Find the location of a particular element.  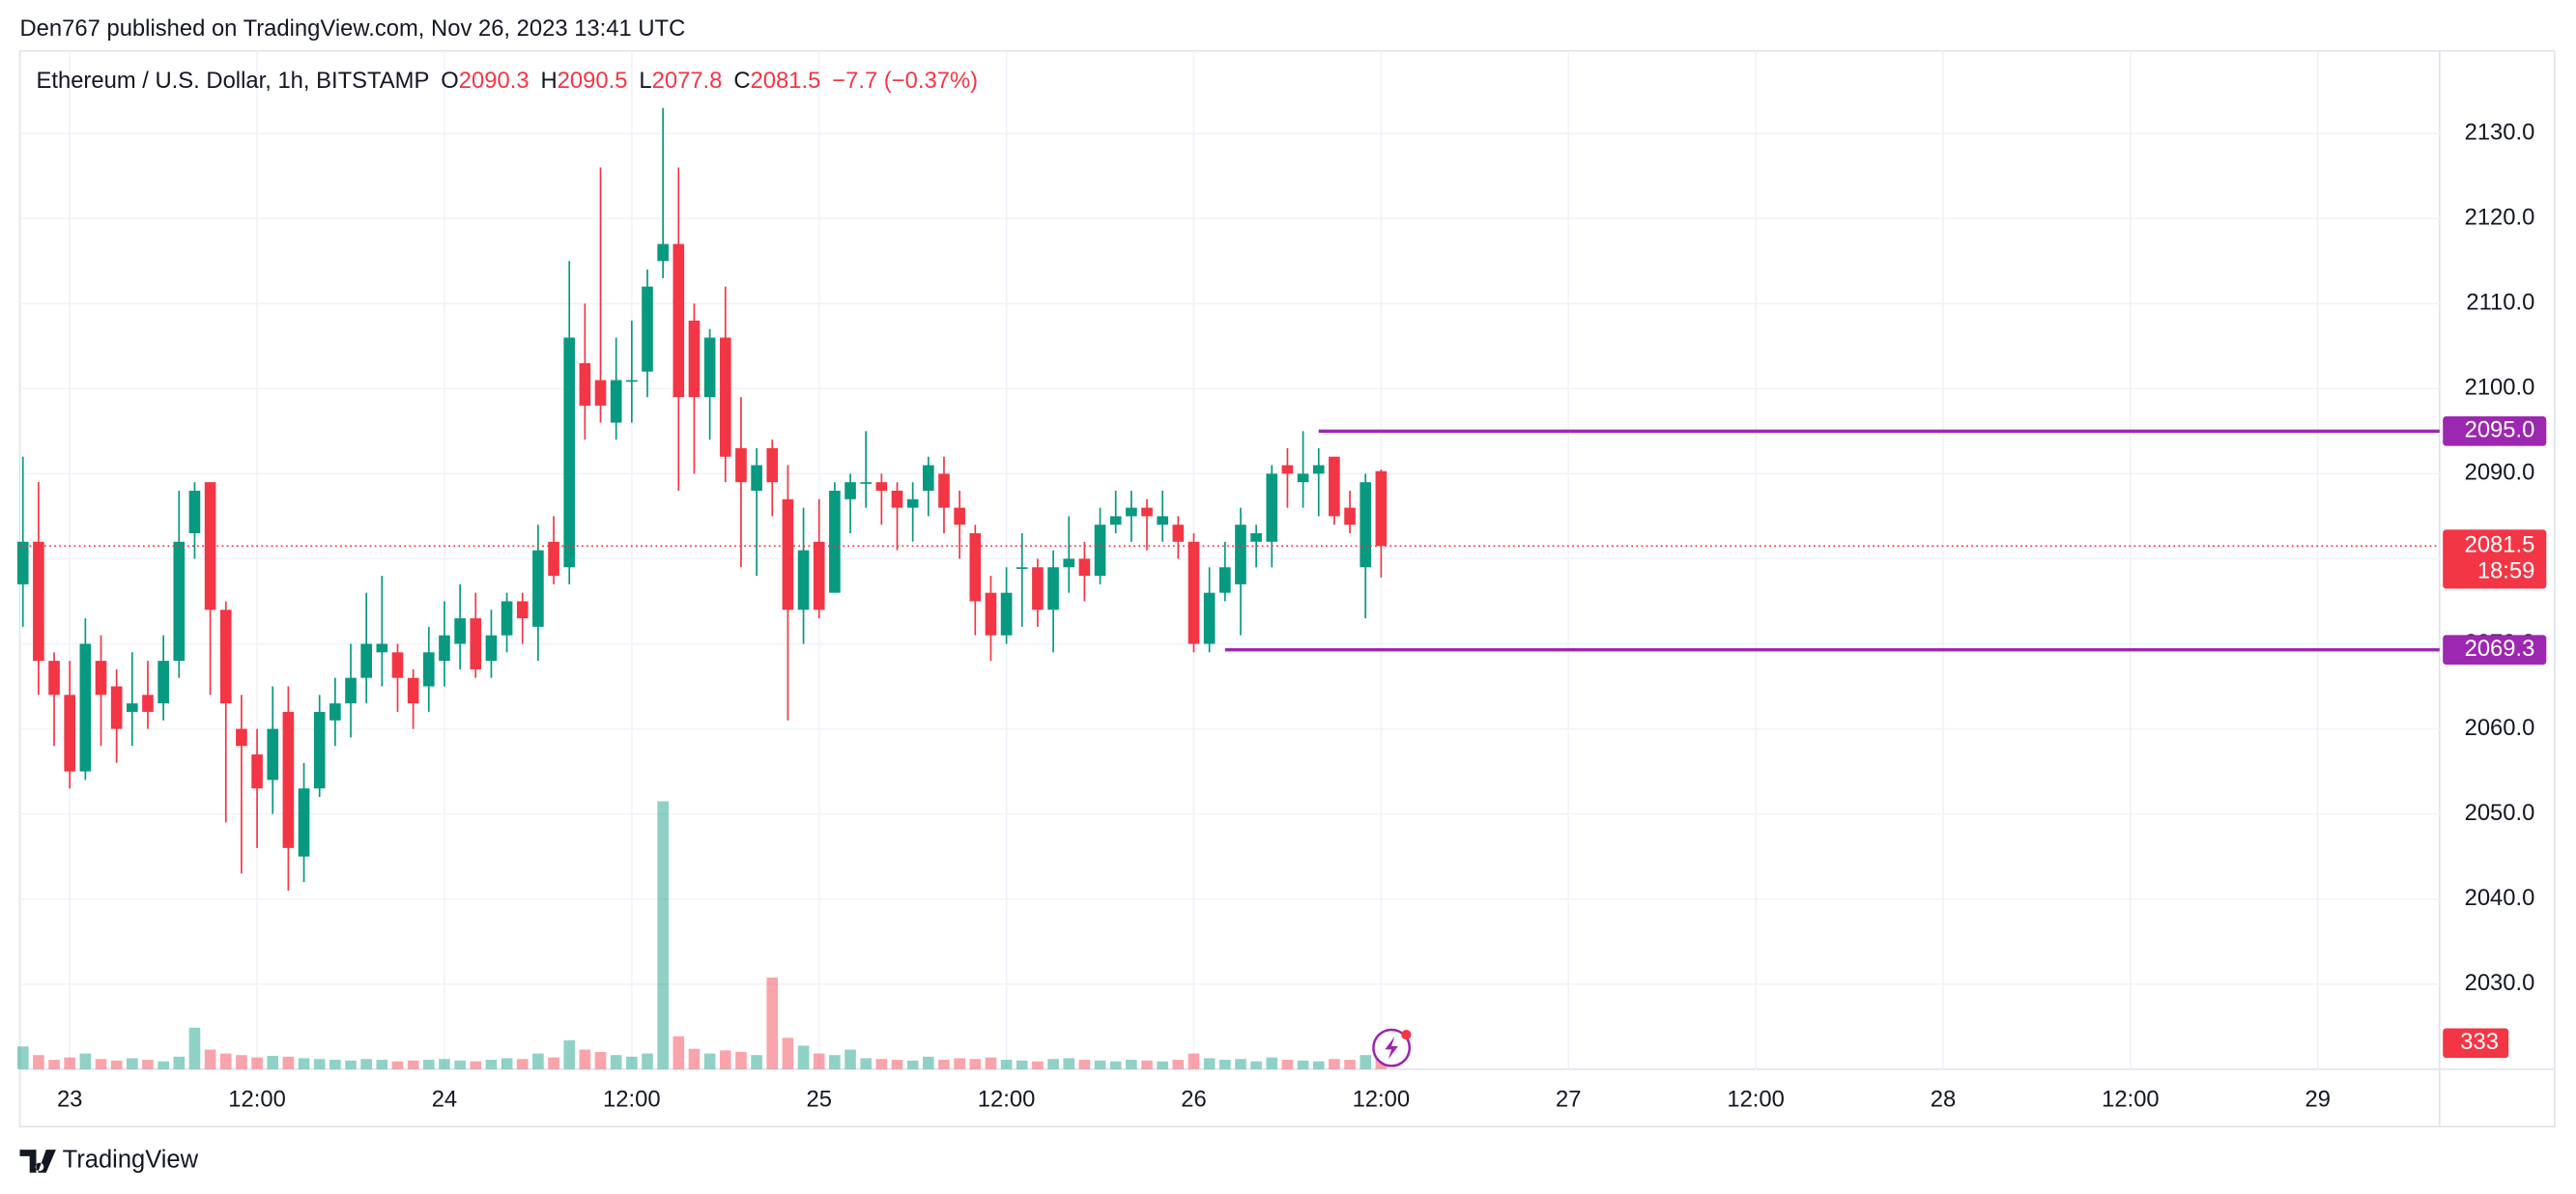

x-tick-label: 28 is located at coordinates (1944, 1099).